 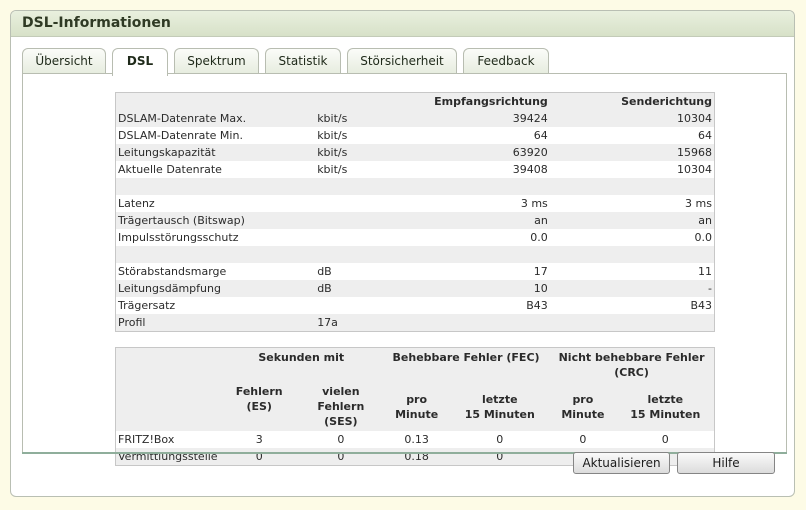 I want to click on info-cell-label: Trägersatz, so click(x=147, y=305).